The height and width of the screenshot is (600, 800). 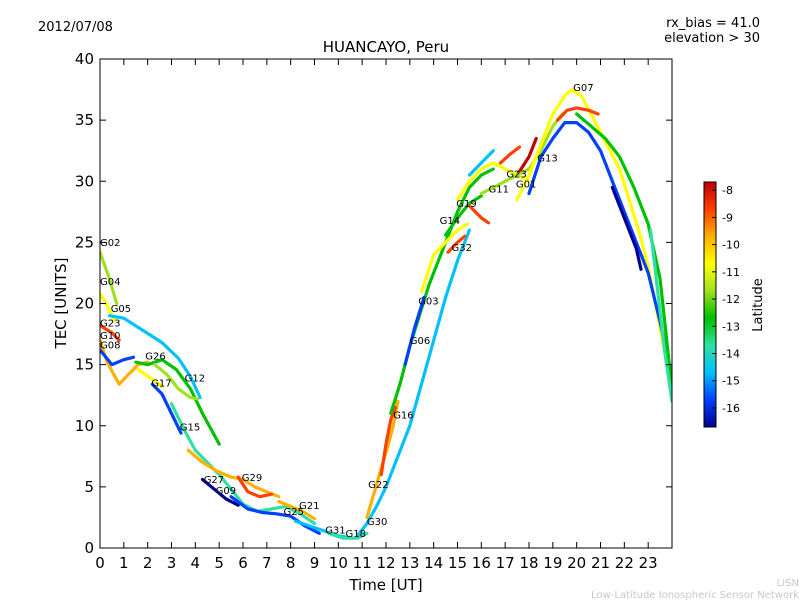 I want to click on satellite-label: G15, so click(x=190, y=428).